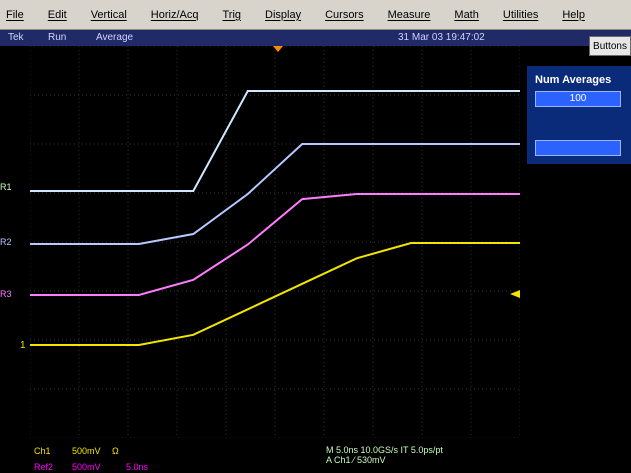 The width and height of the screenshot is (631, 473). Describe the element at coordinates (57, 14) in the screenshot. I see `menu-edit: Edit` at that location.